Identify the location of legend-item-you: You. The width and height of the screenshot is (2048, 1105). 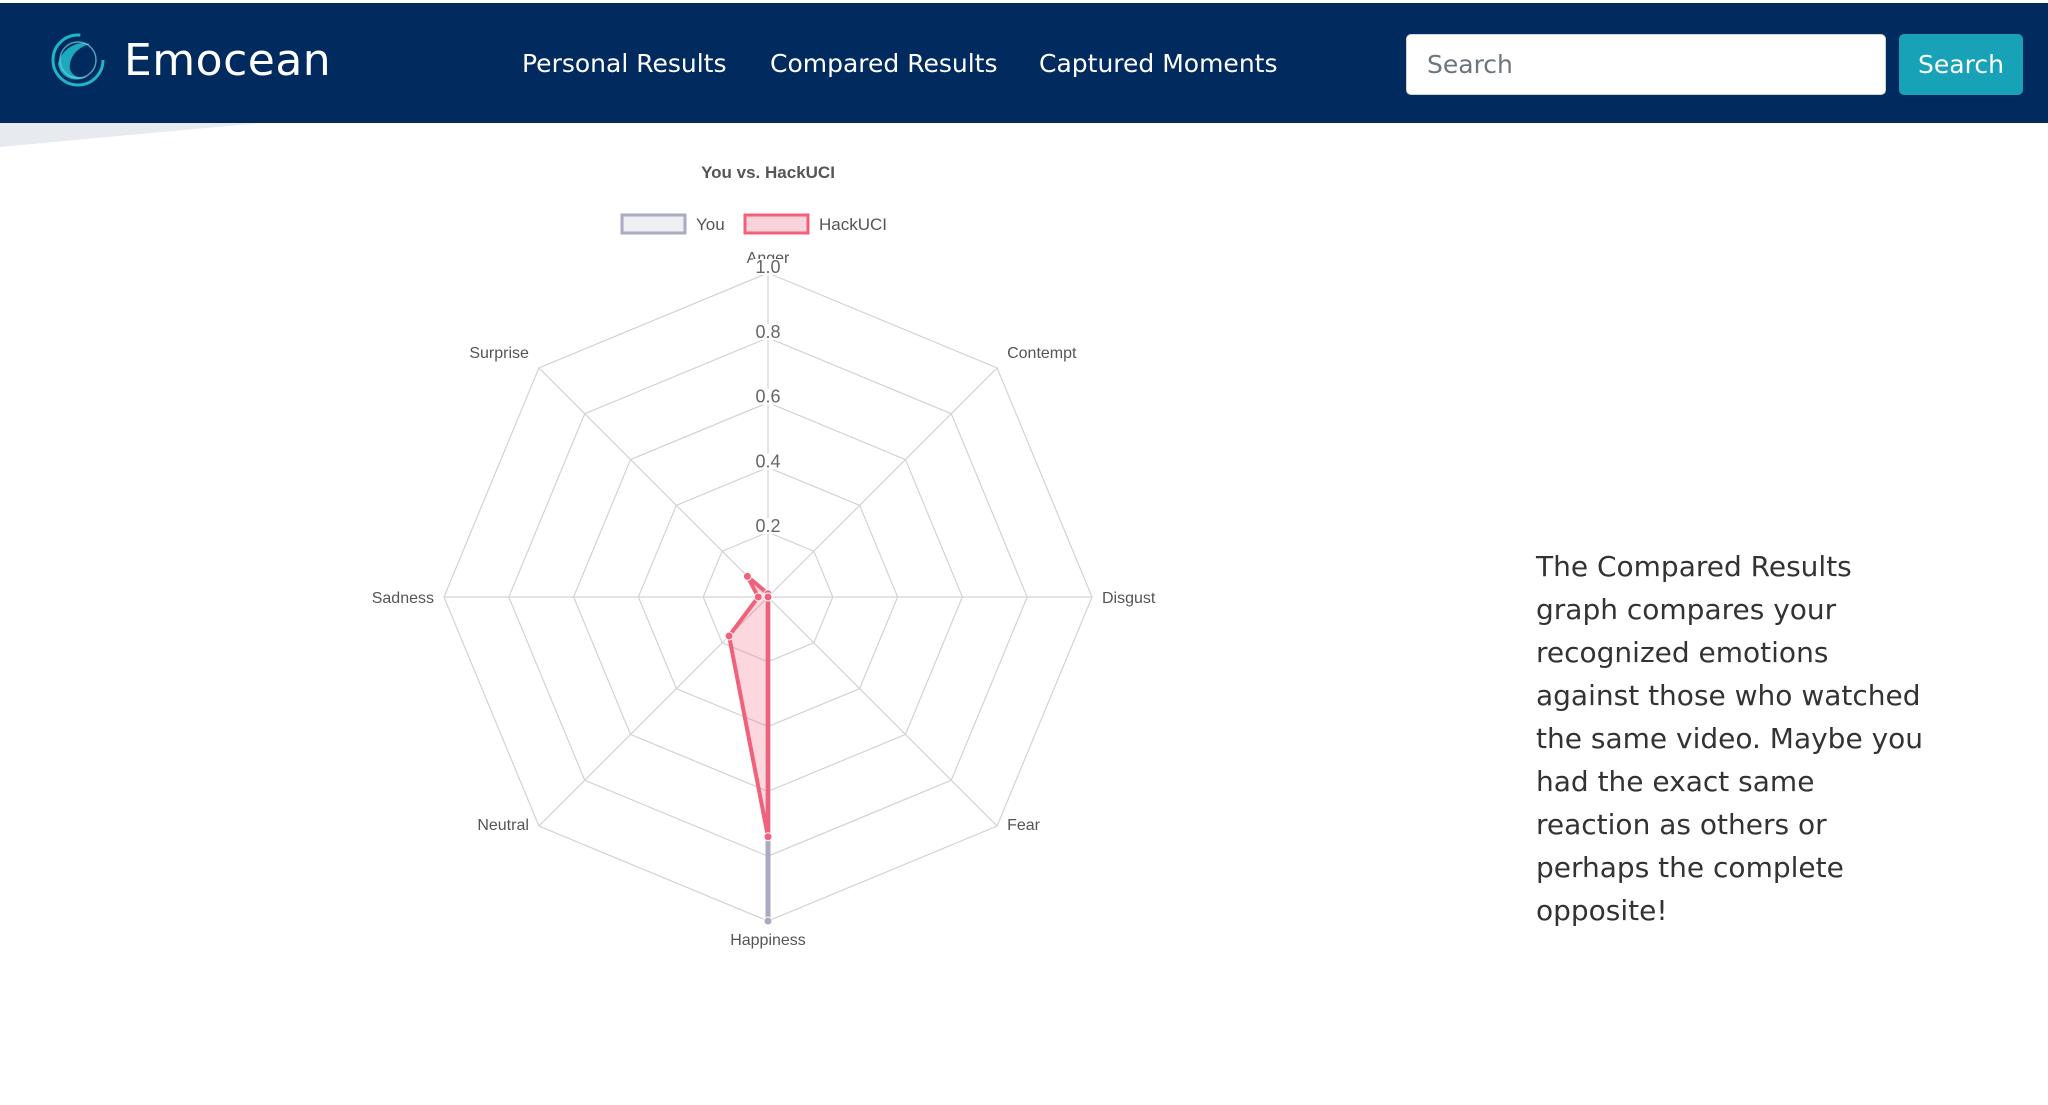
(672, 224).